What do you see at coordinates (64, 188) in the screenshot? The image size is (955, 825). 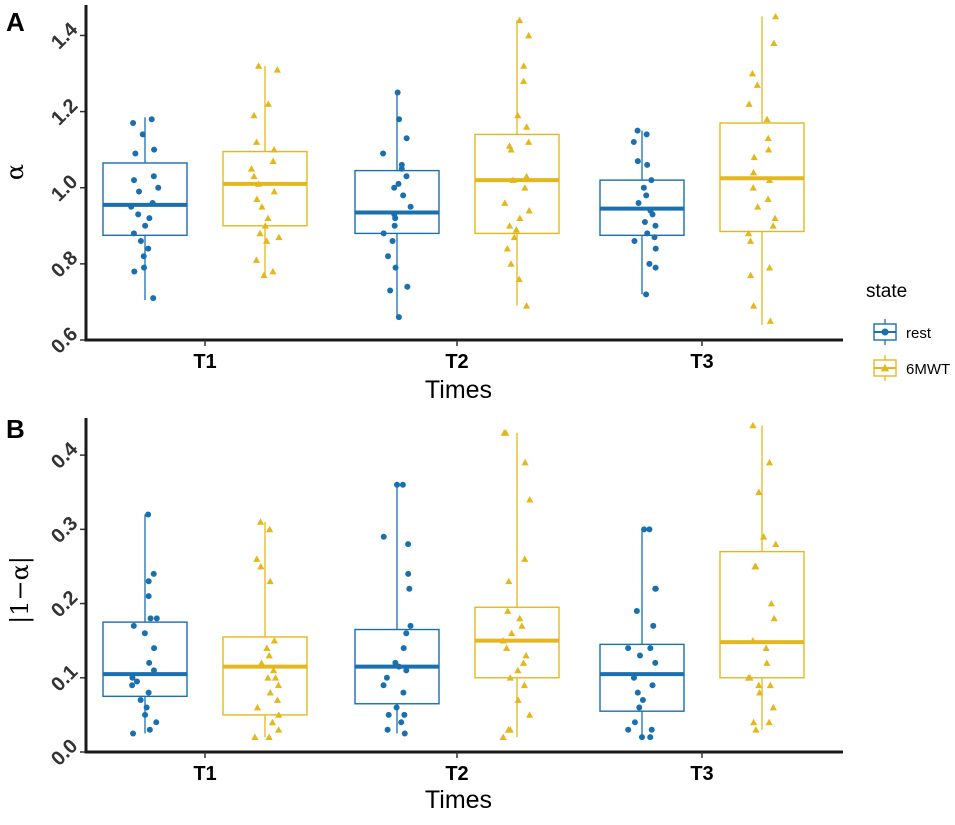 I see `panel-a-ytick-label: 1.0` at bounding box center [64, 188].